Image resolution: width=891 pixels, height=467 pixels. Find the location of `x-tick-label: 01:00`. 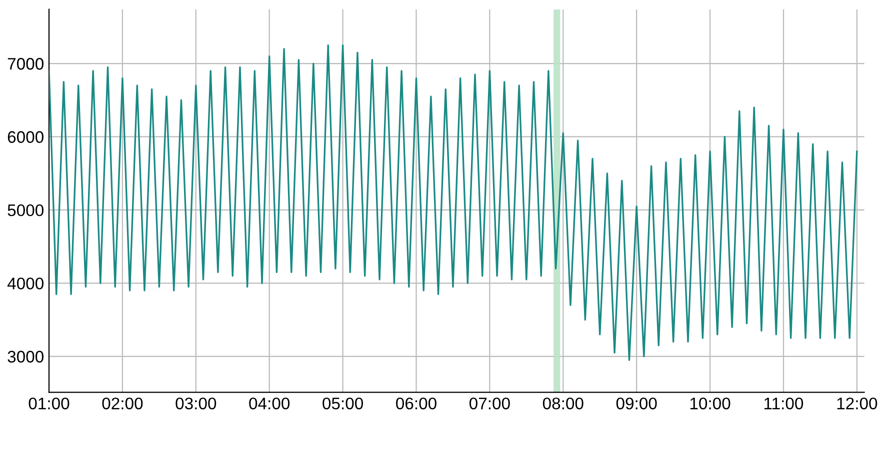

x-tick-label: 01:00 is located at coordinates (49, 404).